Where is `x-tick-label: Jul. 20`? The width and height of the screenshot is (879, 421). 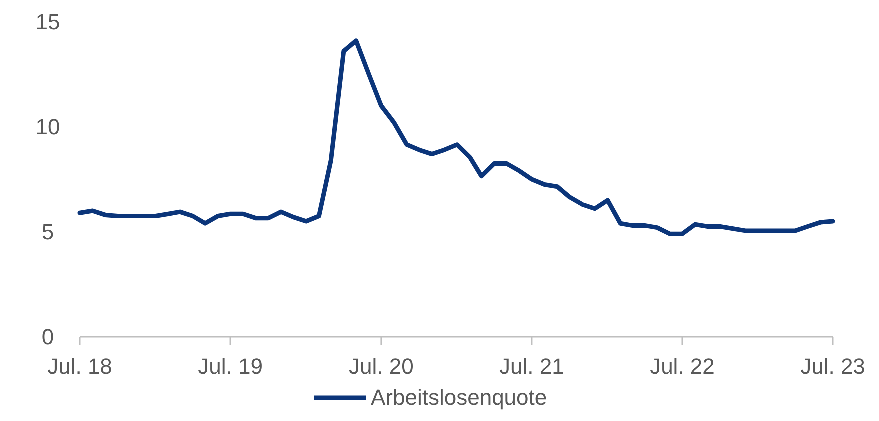 x-tick-label: Jul. 20 is located at coordinates (381, 366).